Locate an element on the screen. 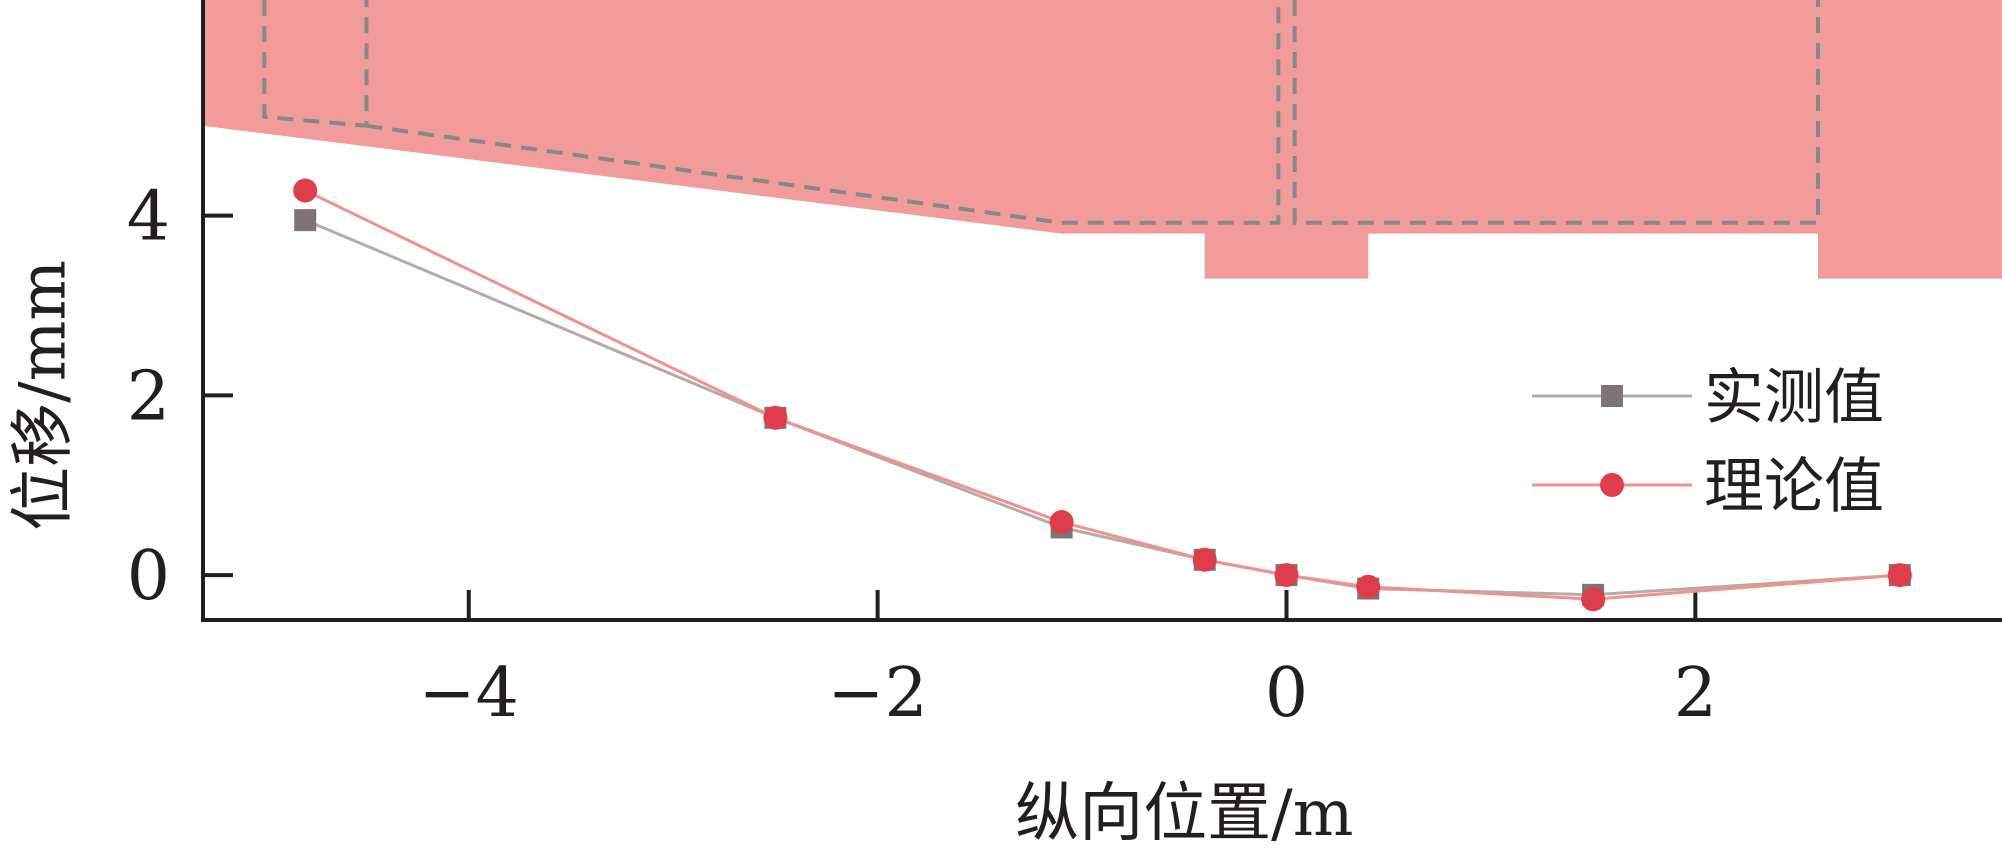 Image resolution: width=2002 pixels, height=850 pixels. legend-entry-2: 理论值 is located at coordinates (1708, 487).